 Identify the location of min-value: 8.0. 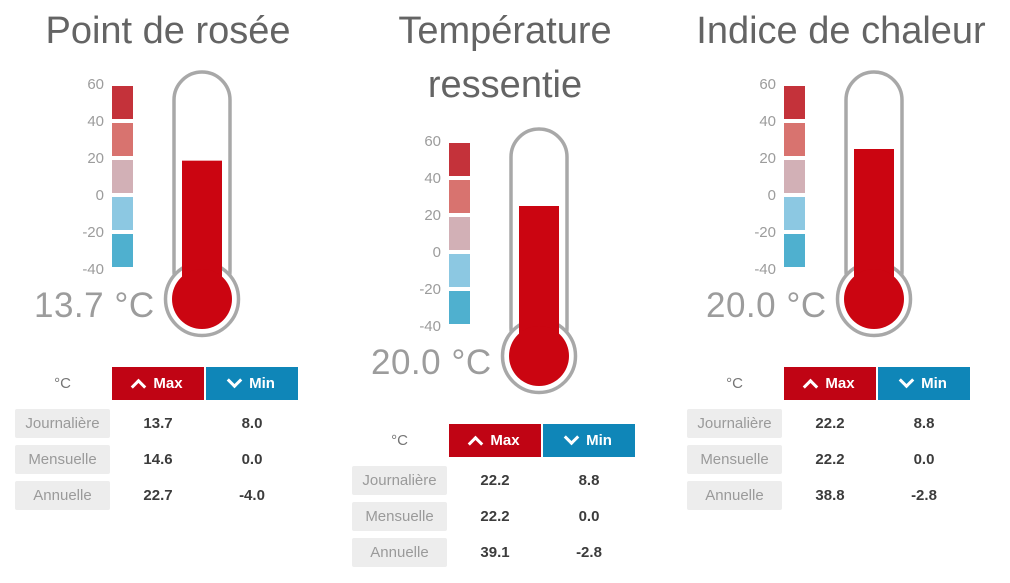
(252, 423).